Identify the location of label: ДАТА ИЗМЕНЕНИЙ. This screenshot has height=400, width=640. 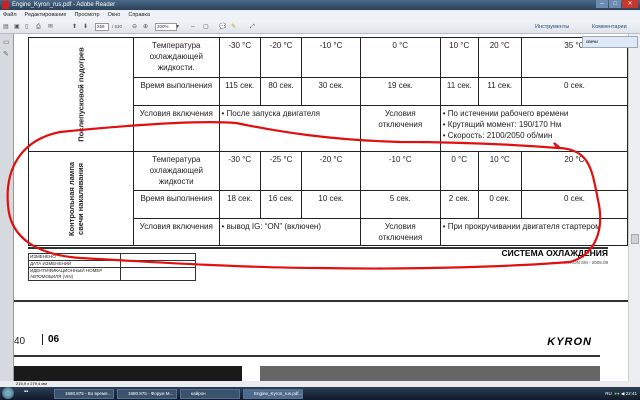
(74, 264).